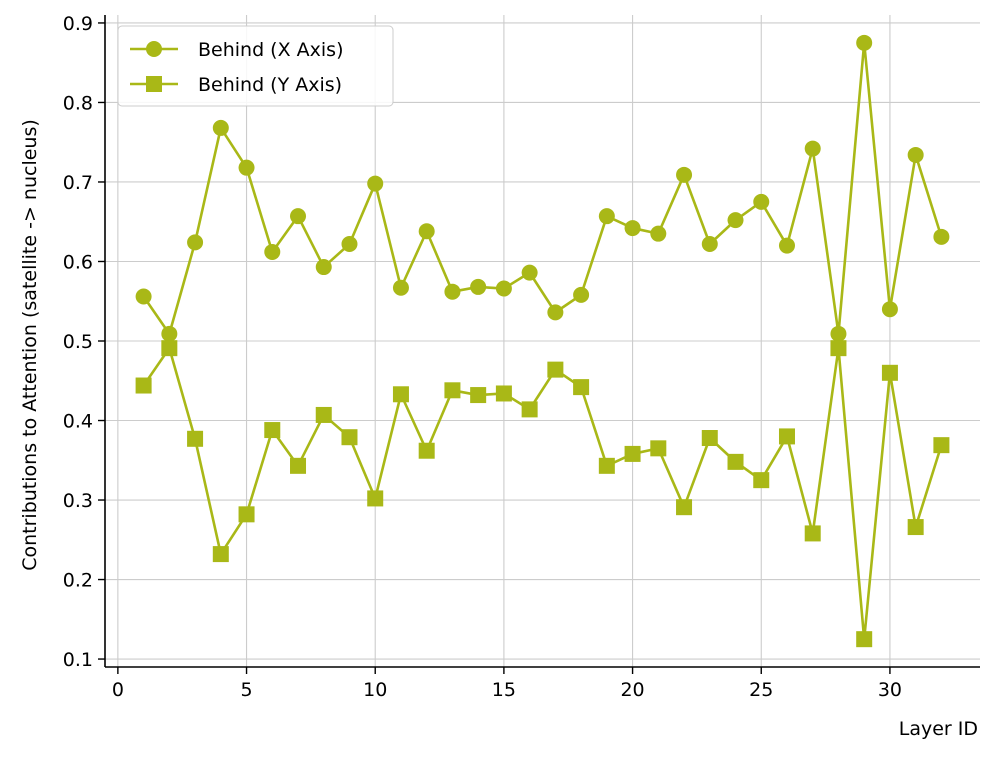 The width and height of the screenshot is (997, 759). I want to click on legend-box, so click(255, 66).